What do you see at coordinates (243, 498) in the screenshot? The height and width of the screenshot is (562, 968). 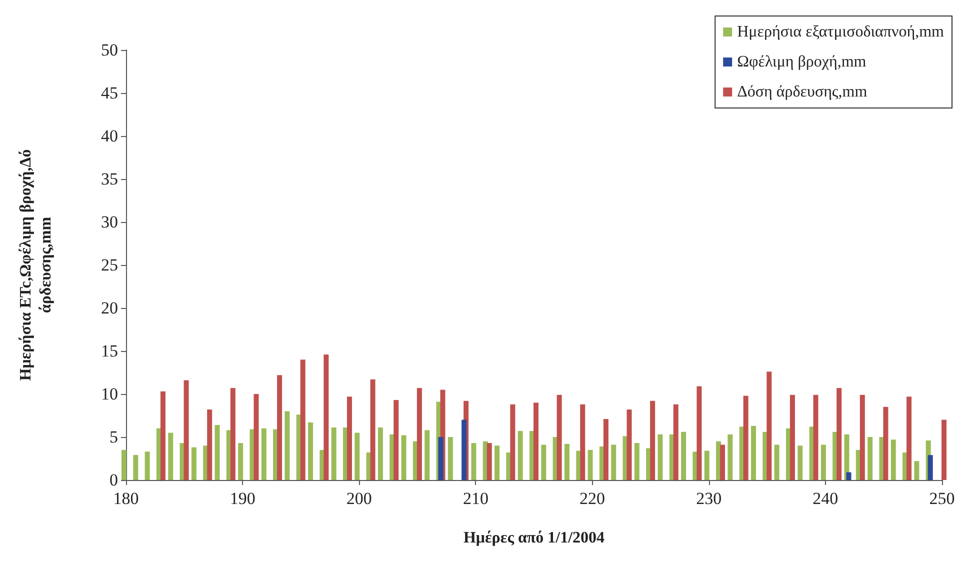 I see `x-tick-label: 190` at bounding box center [243, 498].